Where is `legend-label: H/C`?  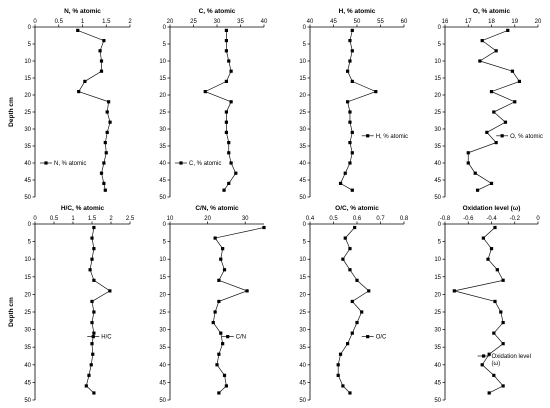
legend-label: H/C is located at coordinates (106, 338).